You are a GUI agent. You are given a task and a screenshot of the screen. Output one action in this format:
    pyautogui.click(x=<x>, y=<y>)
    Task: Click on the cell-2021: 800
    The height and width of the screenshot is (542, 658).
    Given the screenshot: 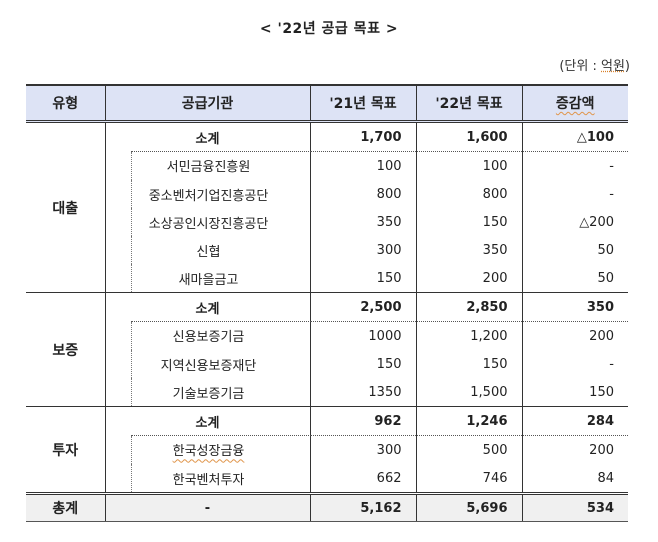 What is the action you would take?
    pyautogui.click(x=363, y=194)
    